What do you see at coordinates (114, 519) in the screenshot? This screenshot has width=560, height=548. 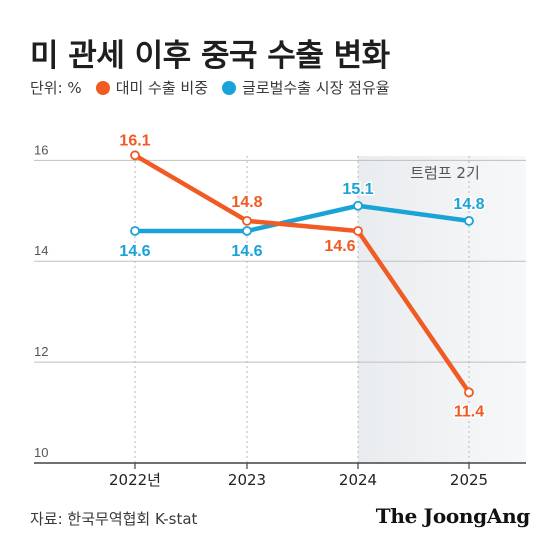 I see `source-note: 자료: 한국무역협회 K-stat` at bounding box center [114, 519].